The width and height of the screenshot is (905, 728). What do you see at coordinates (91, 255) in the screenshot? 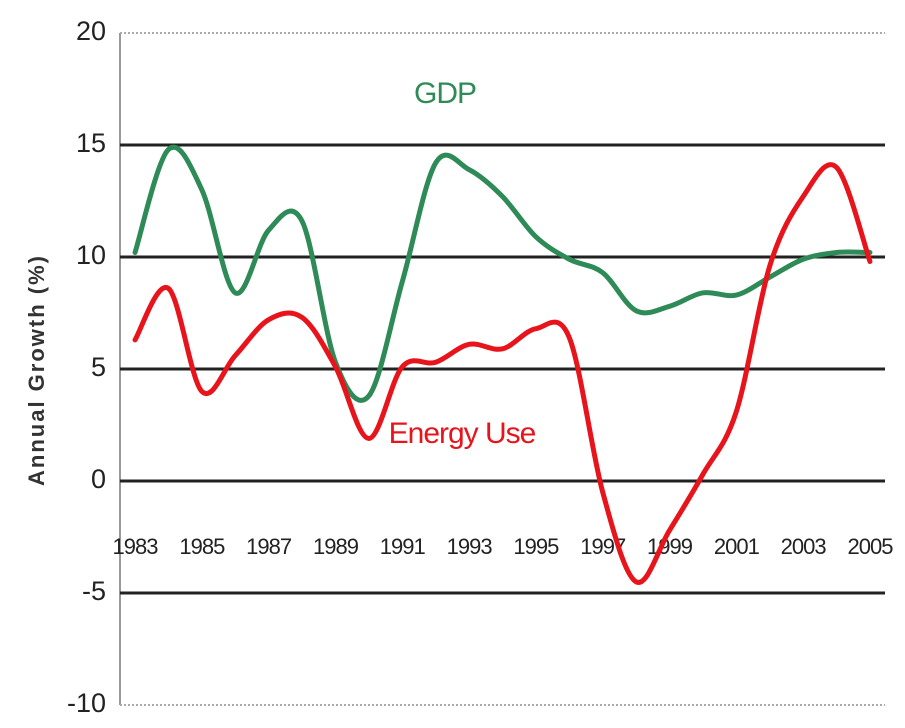
I see `y-tick-label: 10` at bounding box center [91, 255].